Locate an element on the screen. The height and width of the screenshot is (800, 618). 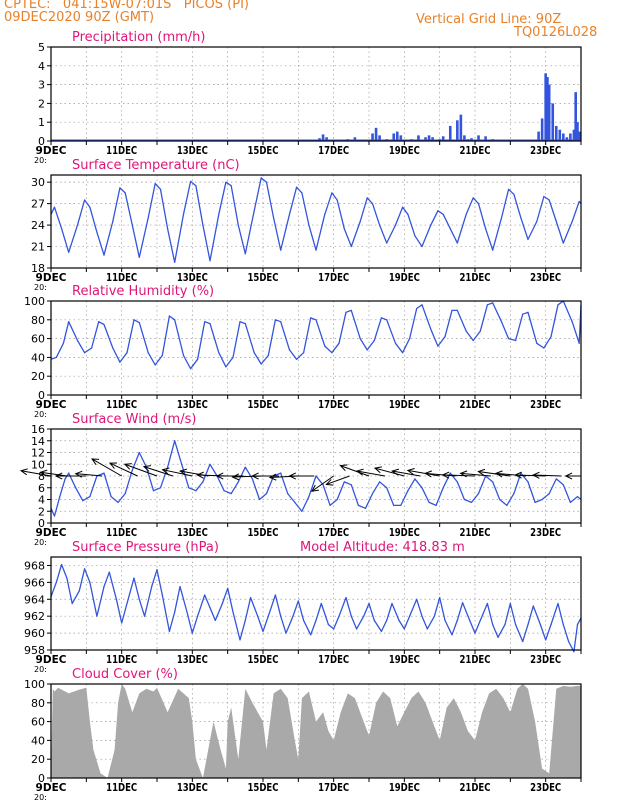
y-tick-label: 962 is located at coordinates (34, 616).